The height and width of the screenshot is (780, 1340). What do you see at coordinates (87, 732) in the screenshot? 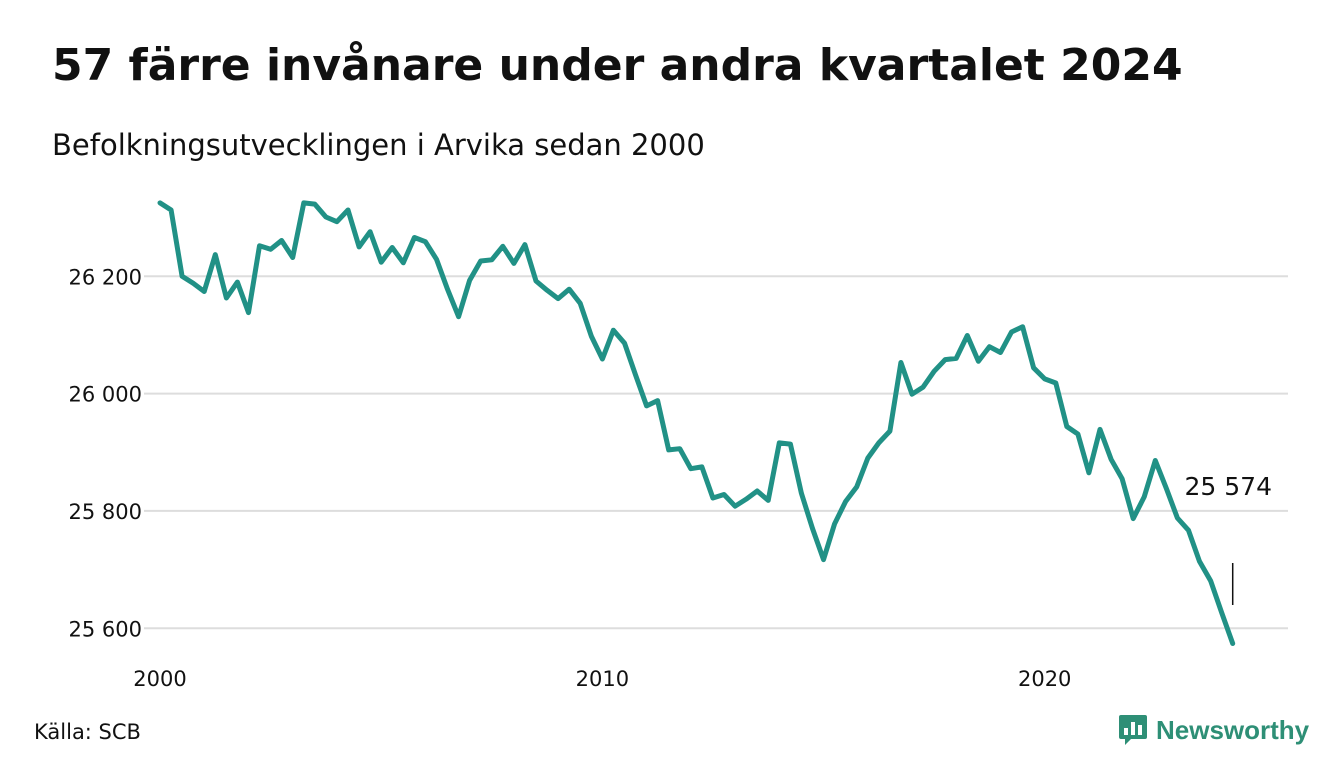
I see `source-label: Källa: SCB` at bounding box center [87, 732].